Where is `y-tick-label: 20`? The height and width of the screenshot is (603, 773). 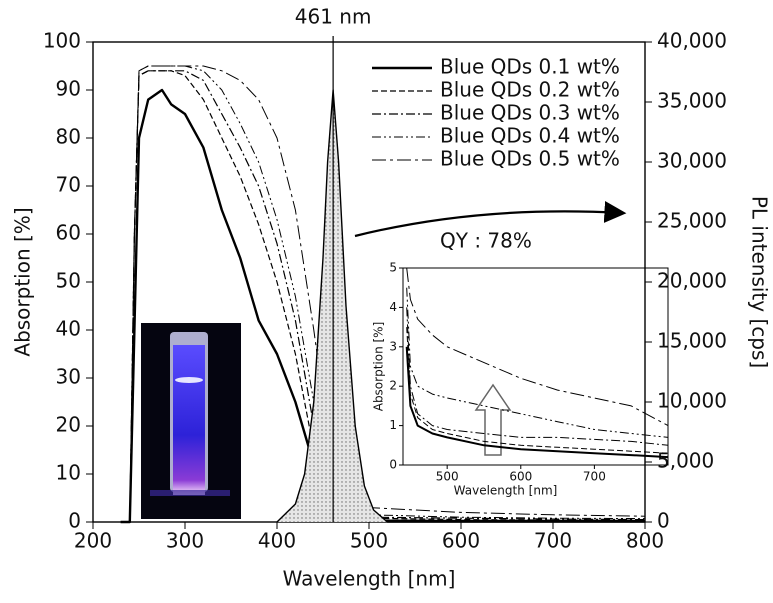
y-tick-label: 20 is located at coordinates (68, 425).